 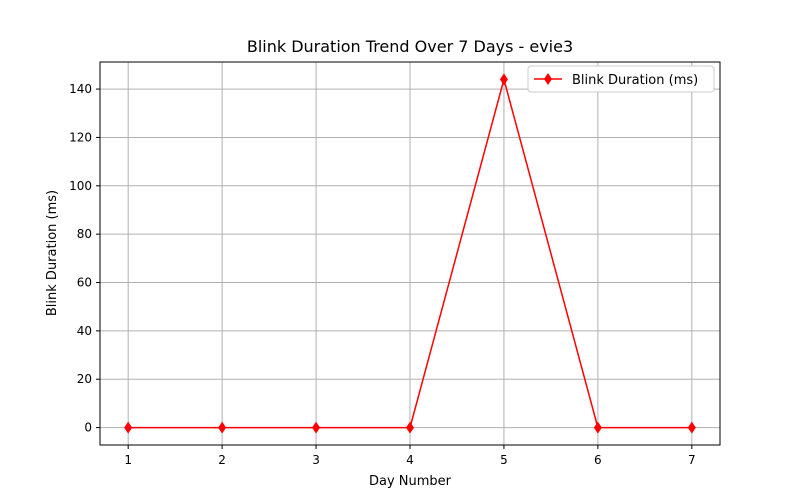 What do you see at coordinates (84, 283) in the screenshot?
I see `y-tick-label: 60` at bounding box center [84, 283].